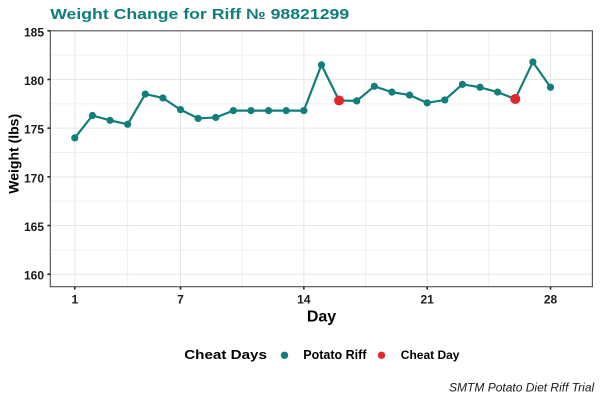 The image size is (600, 400). I want to click on svg-text: Cheat Days, so click(225, 354).